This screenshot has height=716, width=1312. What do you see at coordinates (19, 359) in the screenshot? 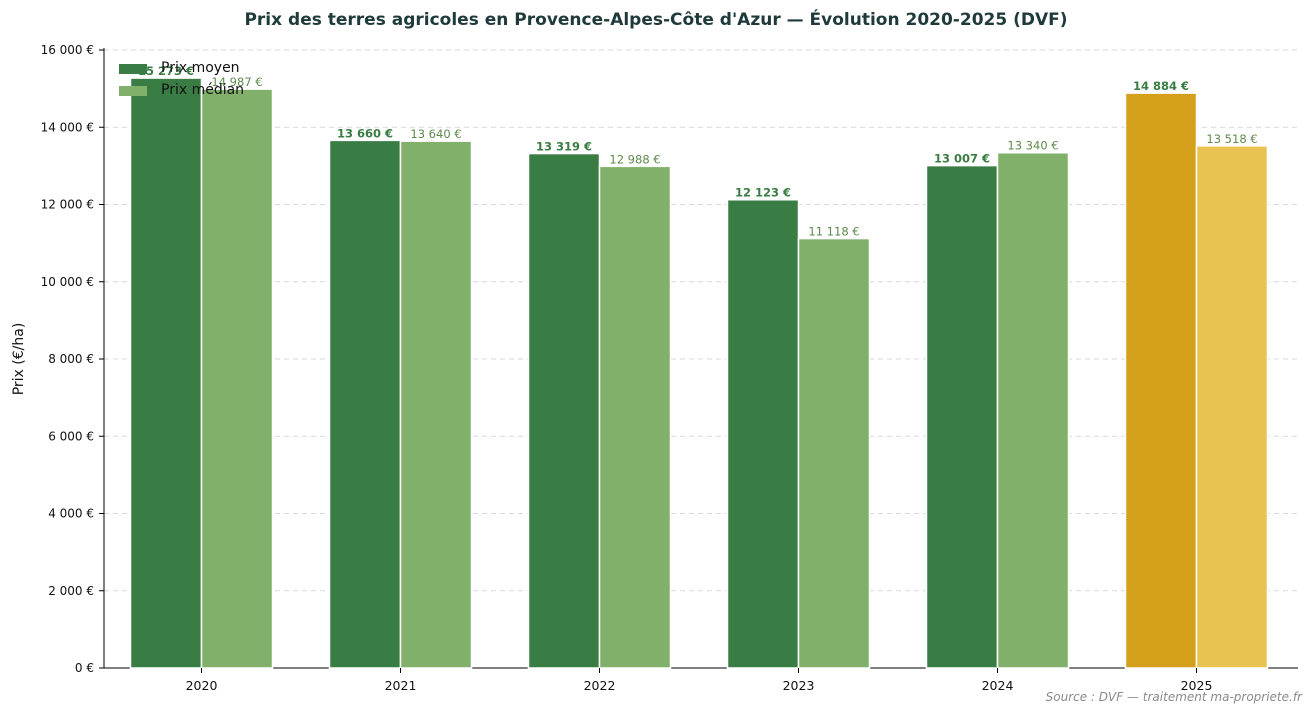
I see `y-axis-label: Prix (€/ha)` at bounding box center [19, 359].